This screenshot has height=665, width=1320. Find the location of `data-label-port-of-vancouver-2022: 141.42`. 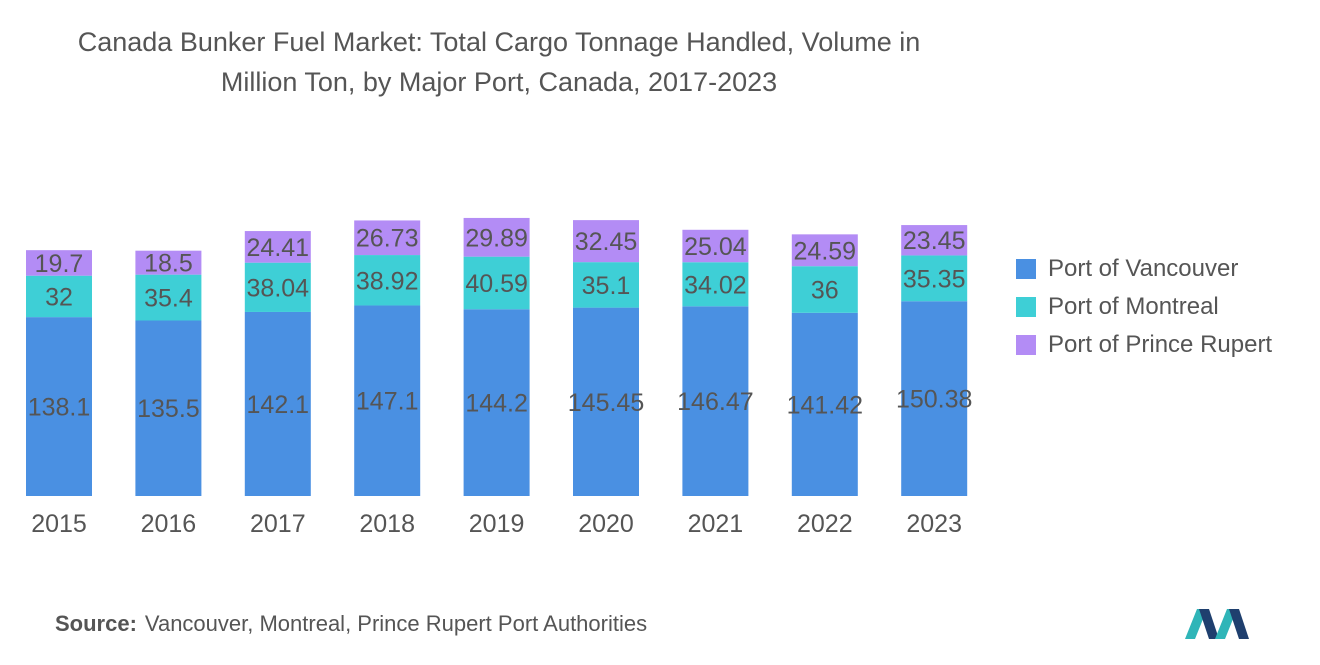

data-label-port-of-vancouver-2022: 141.42 is located at coordinates (825, 405).